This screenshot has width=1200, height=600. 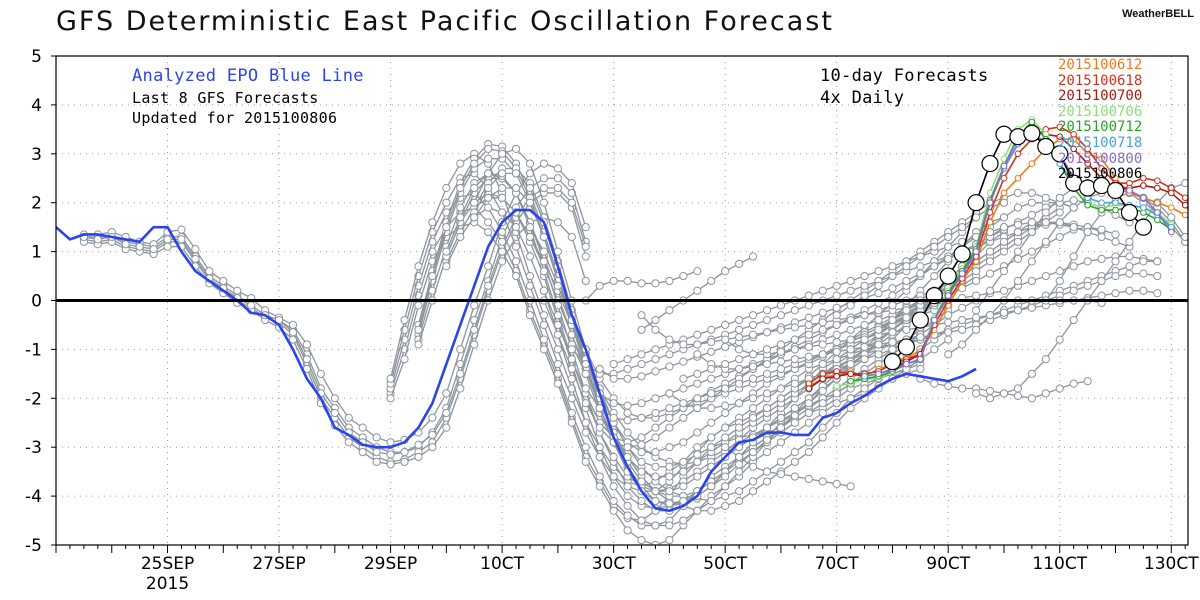 I want to click on y-tick-label: 1, so click(x=36, y=253).